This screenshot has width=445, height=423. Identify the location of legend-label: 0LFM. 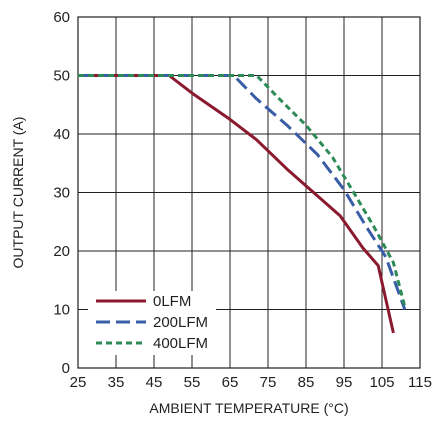
(172, 301).